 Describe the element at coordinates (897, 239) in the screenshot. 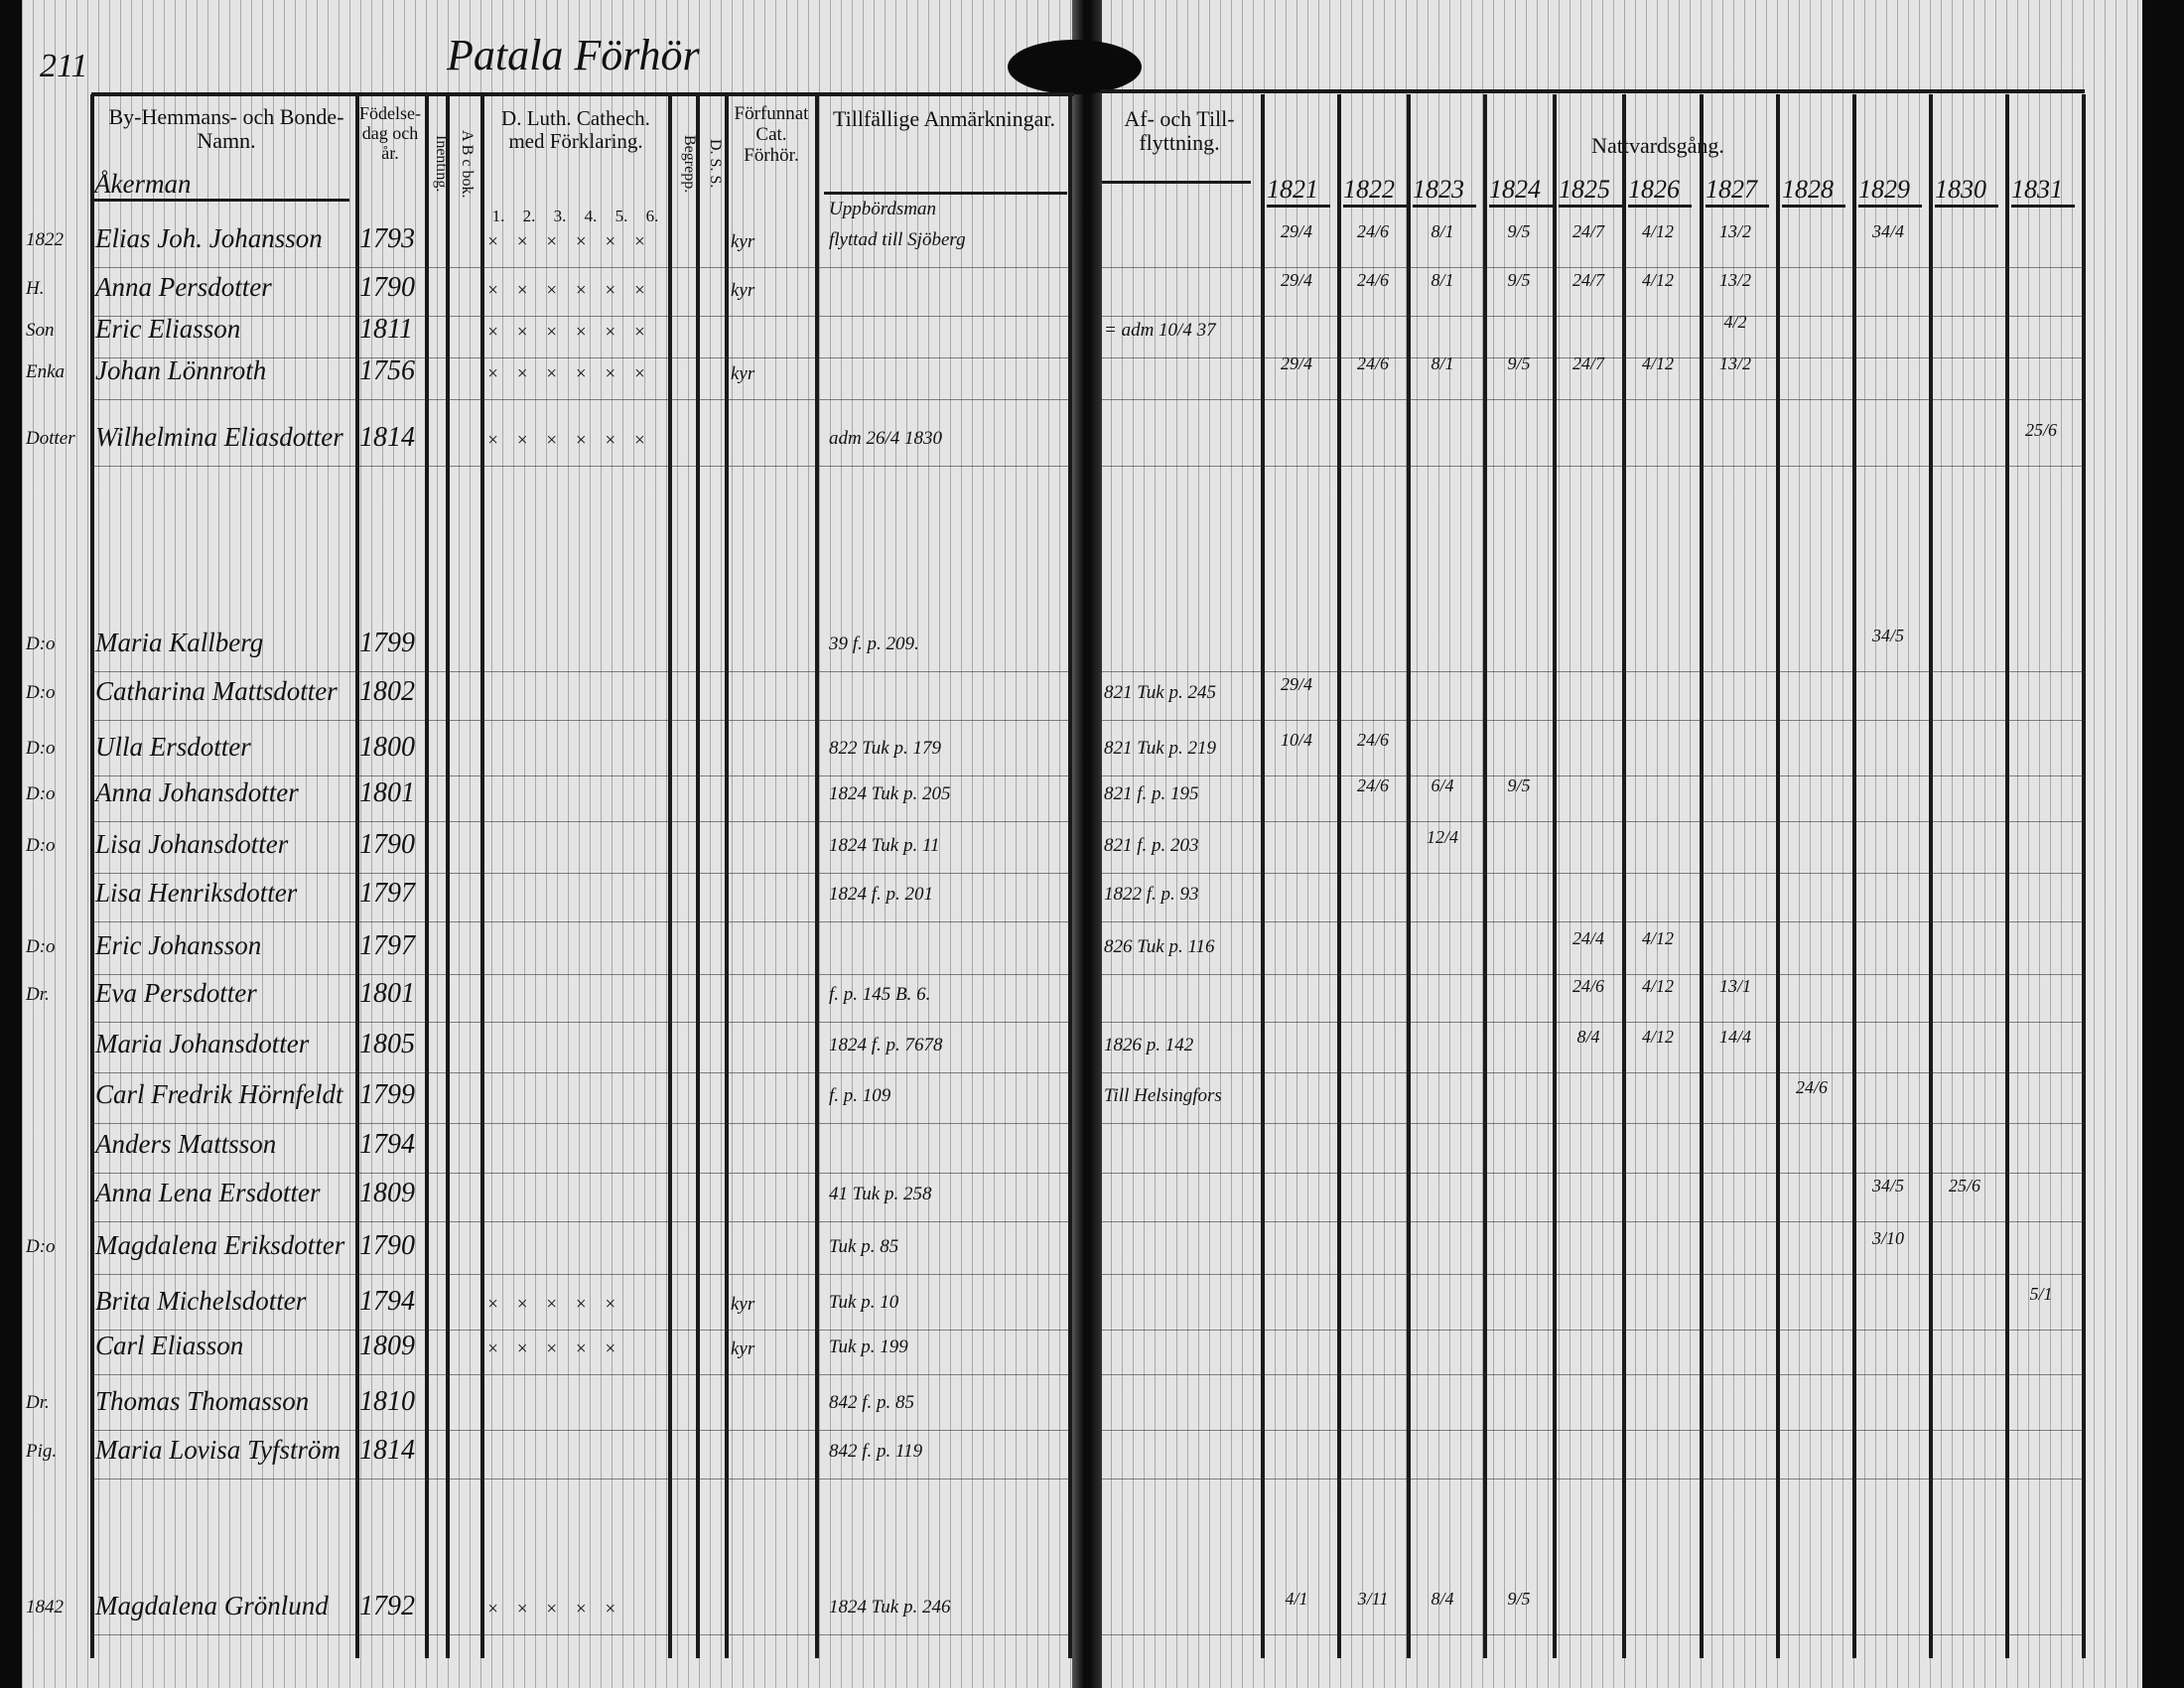

I see `remark: flyttad till Sjöberg` at that location.